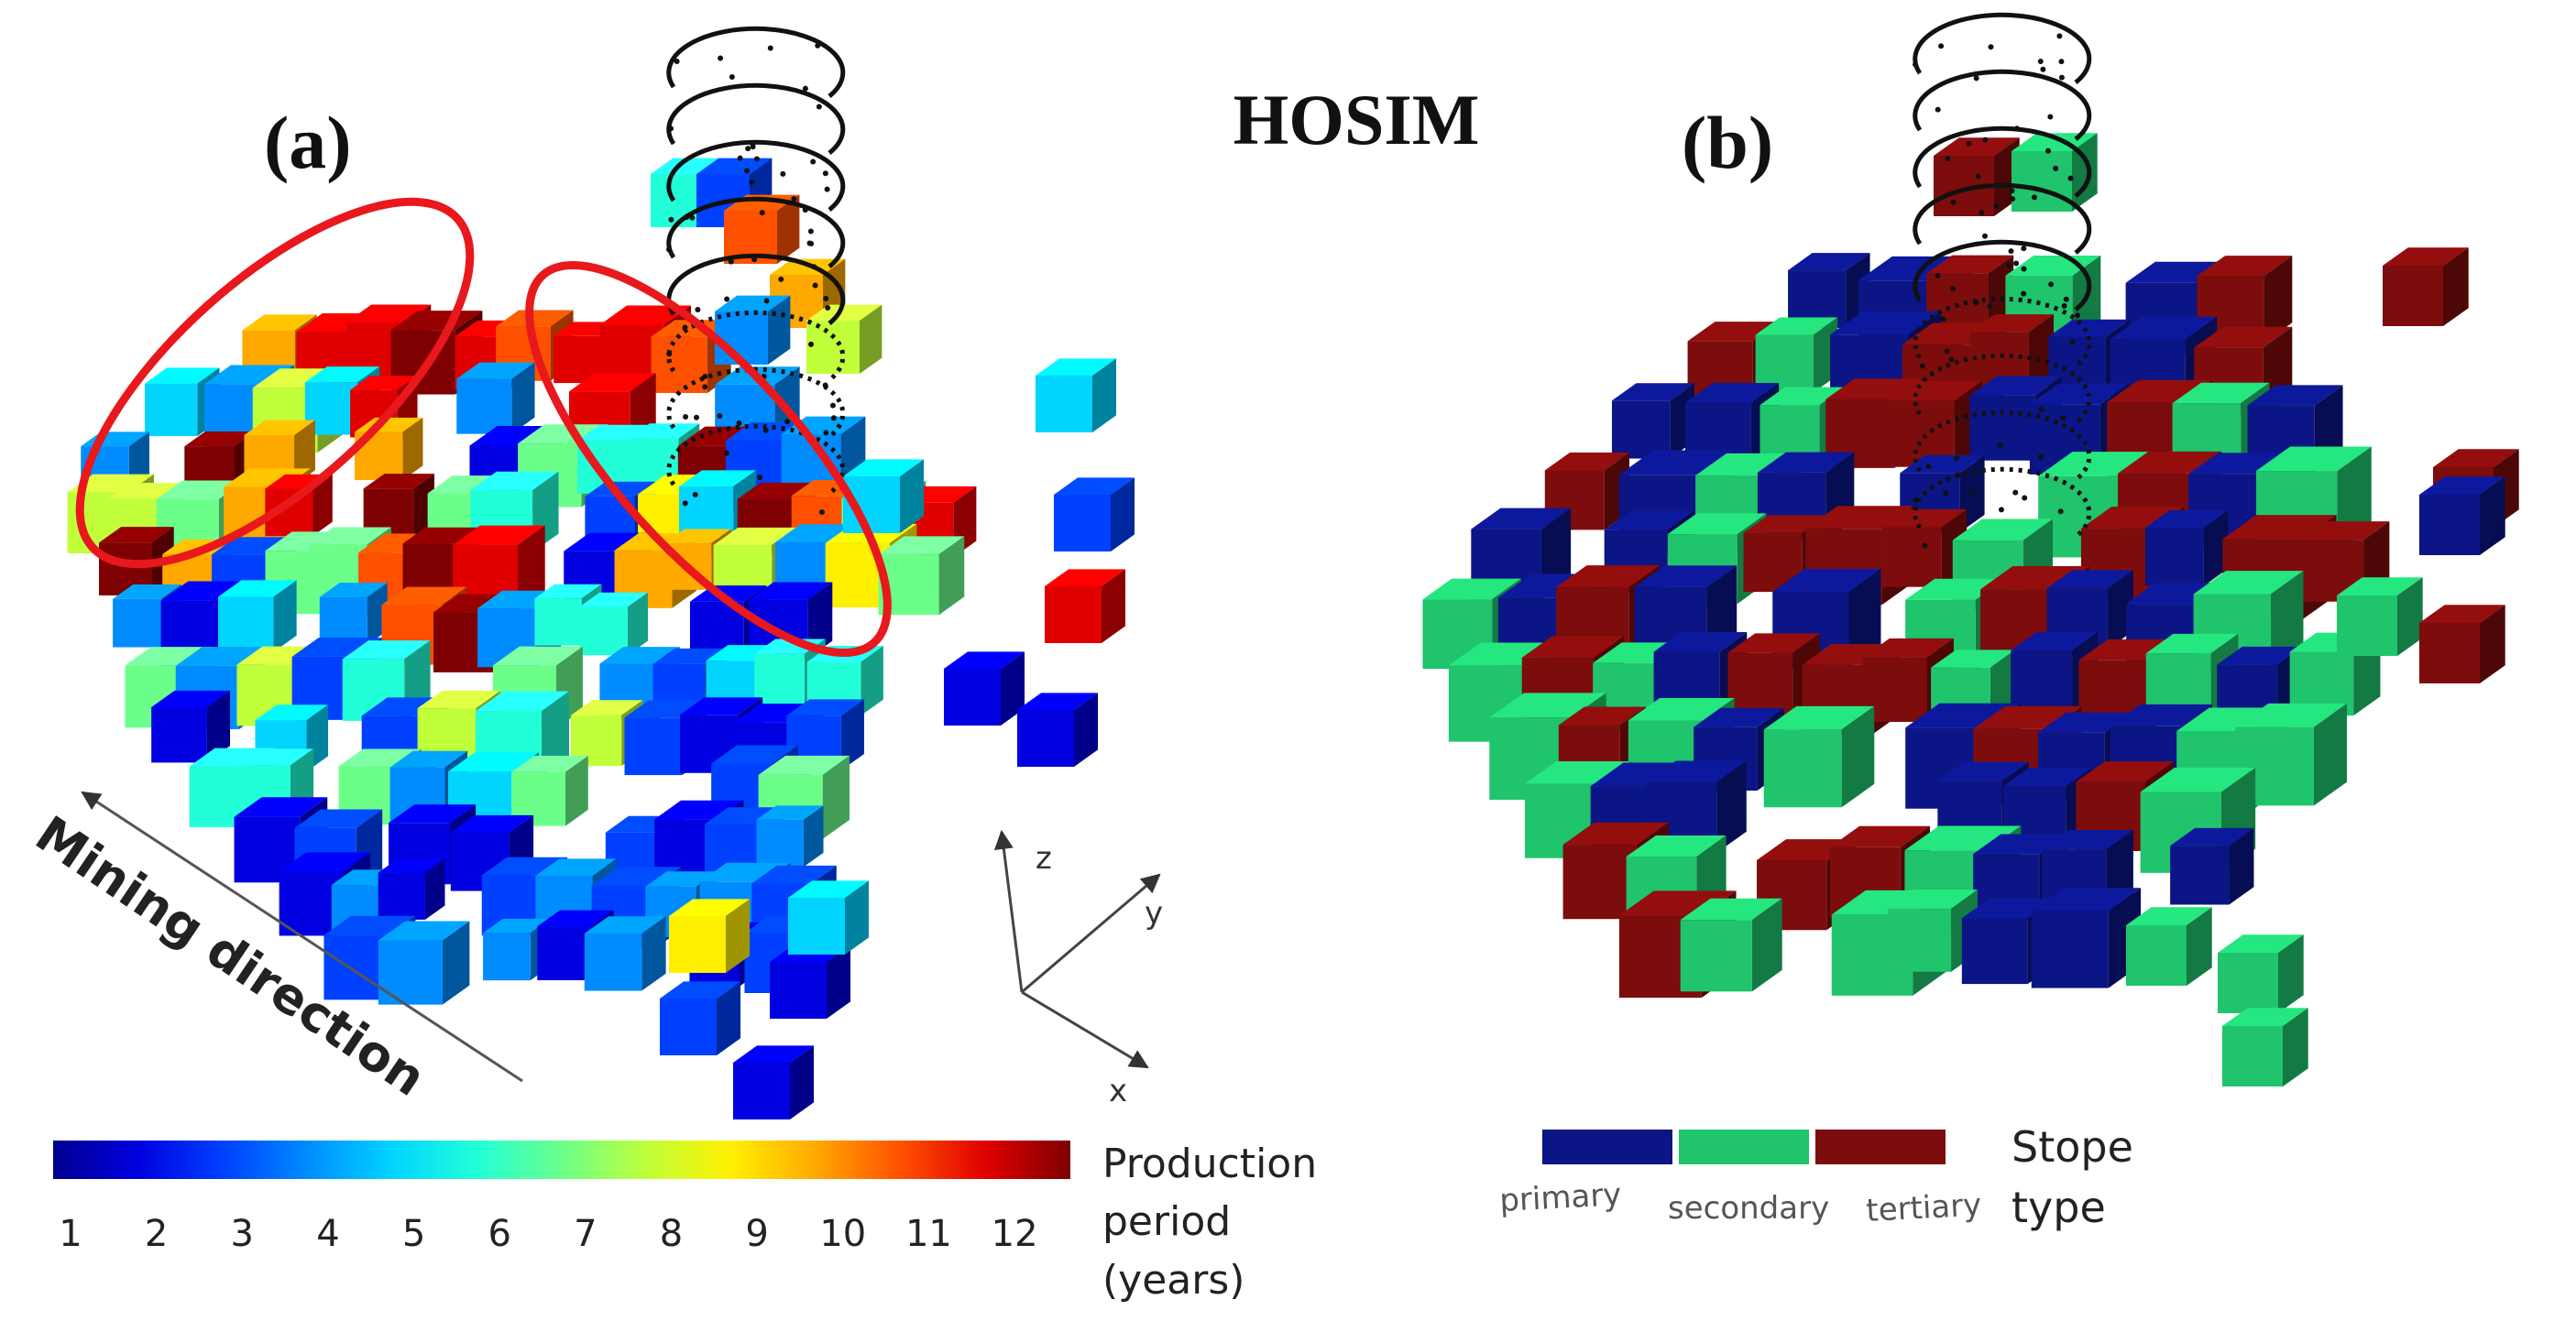 Image resolution: width=2576 pixels, height=1332 pixels. I want to click on z-axis-line, so click(1008, 911).